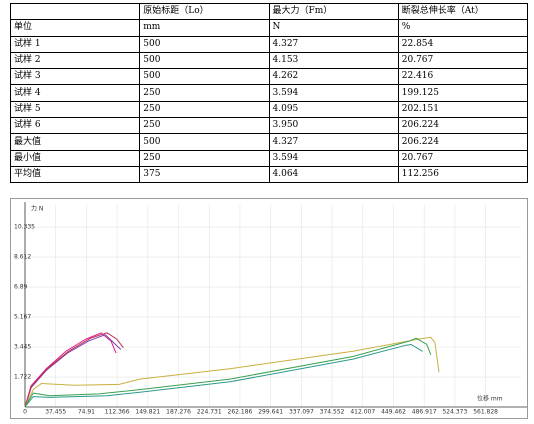 The image size is (534, 424). Describe the element at coordinates (22, 317) in the screenshot. I see `y-tick-label: 5.167` at that location.